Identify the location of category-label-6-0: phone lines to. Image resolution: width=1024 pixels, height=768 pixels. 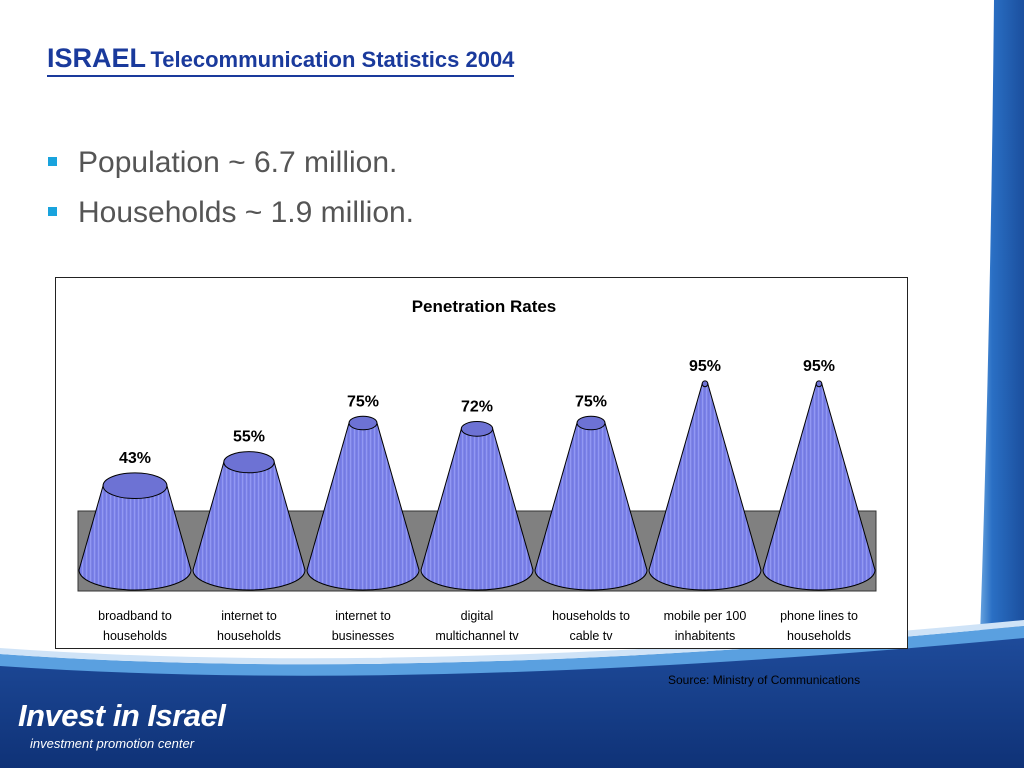
(819, 616).